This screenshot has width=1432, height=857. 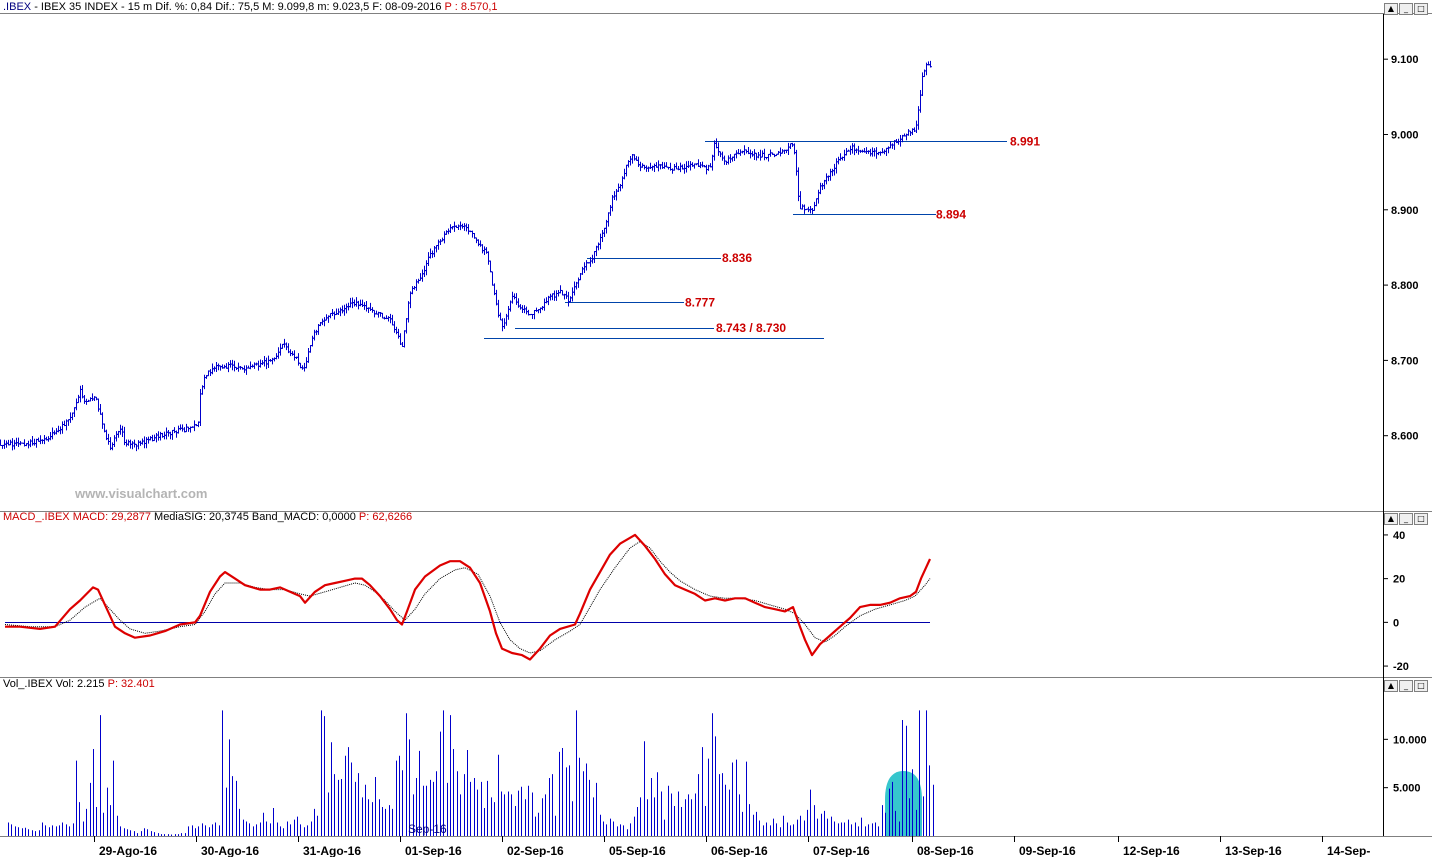 What do you see at coordinates (637, 850) in the screenshot?
I see `x-tick-label: 05-Sep-16` at bounding box center [637, 850].